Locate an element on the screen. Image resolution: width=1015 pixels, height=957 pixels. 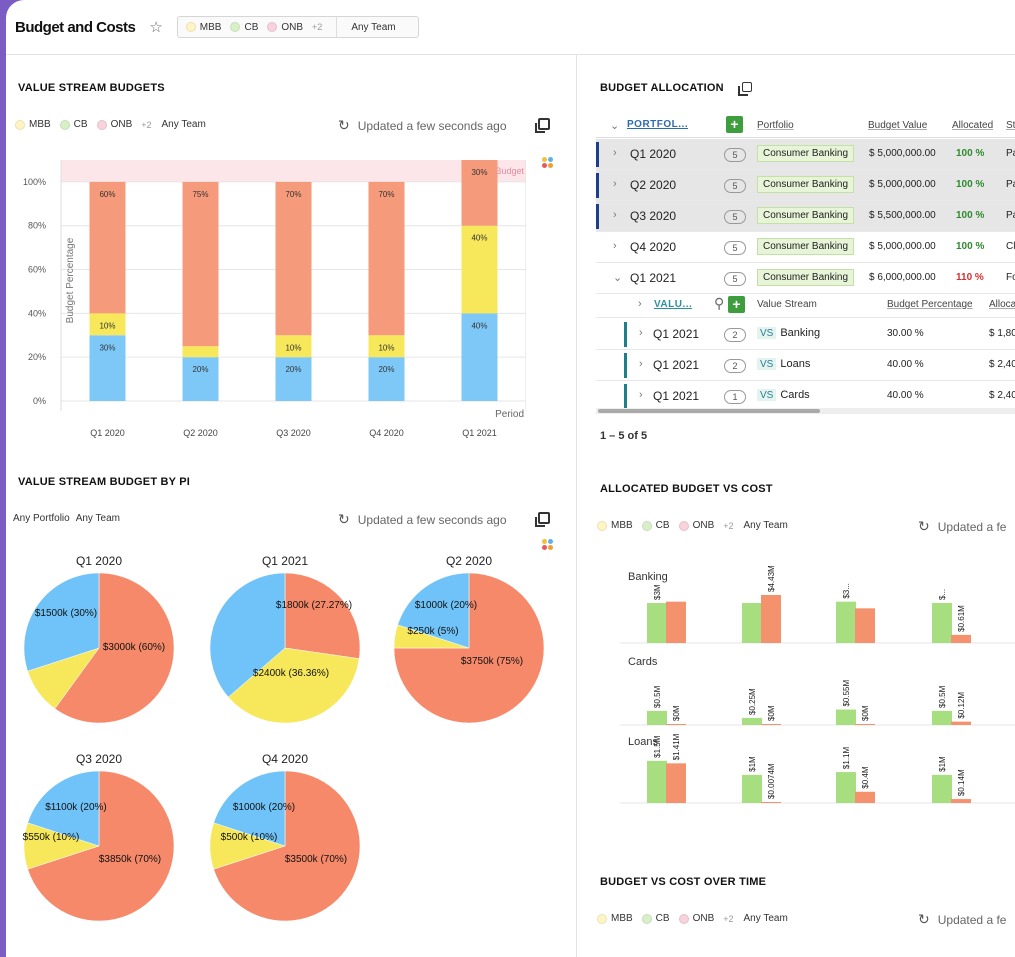
pie-title: Q2 2020 is located at coordinates (469, 561).